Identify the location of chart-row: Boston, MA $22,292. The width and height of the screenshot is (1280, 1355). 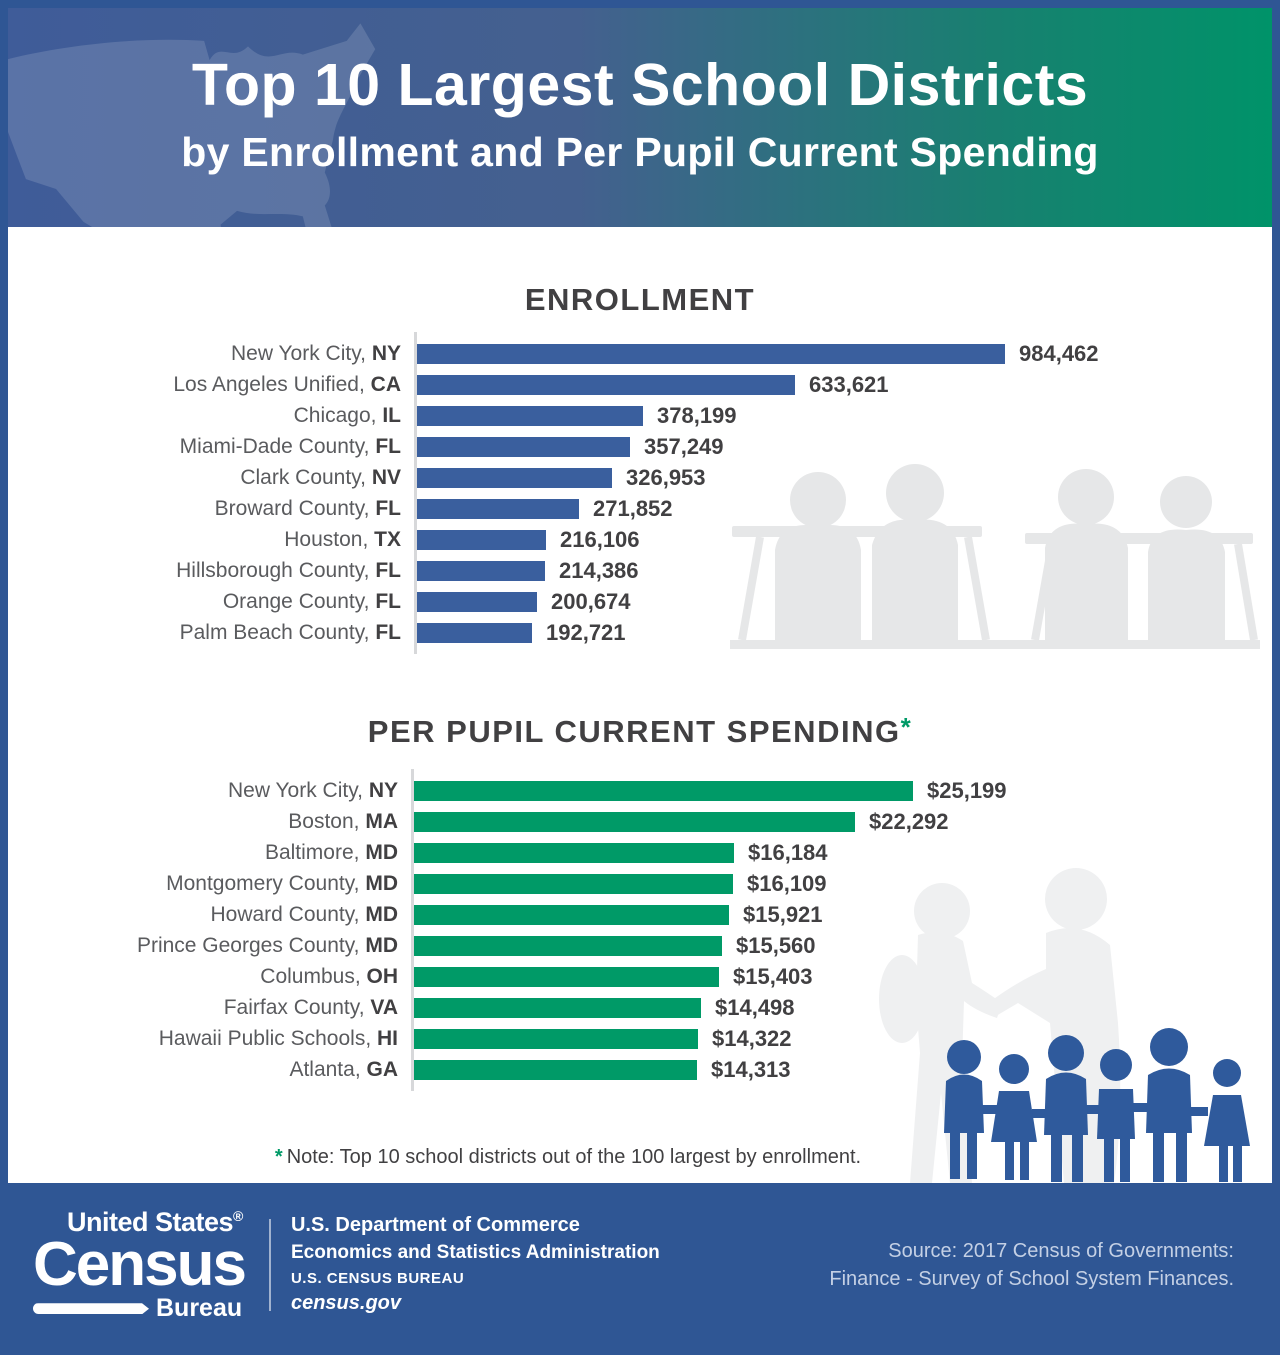
(640, 821).